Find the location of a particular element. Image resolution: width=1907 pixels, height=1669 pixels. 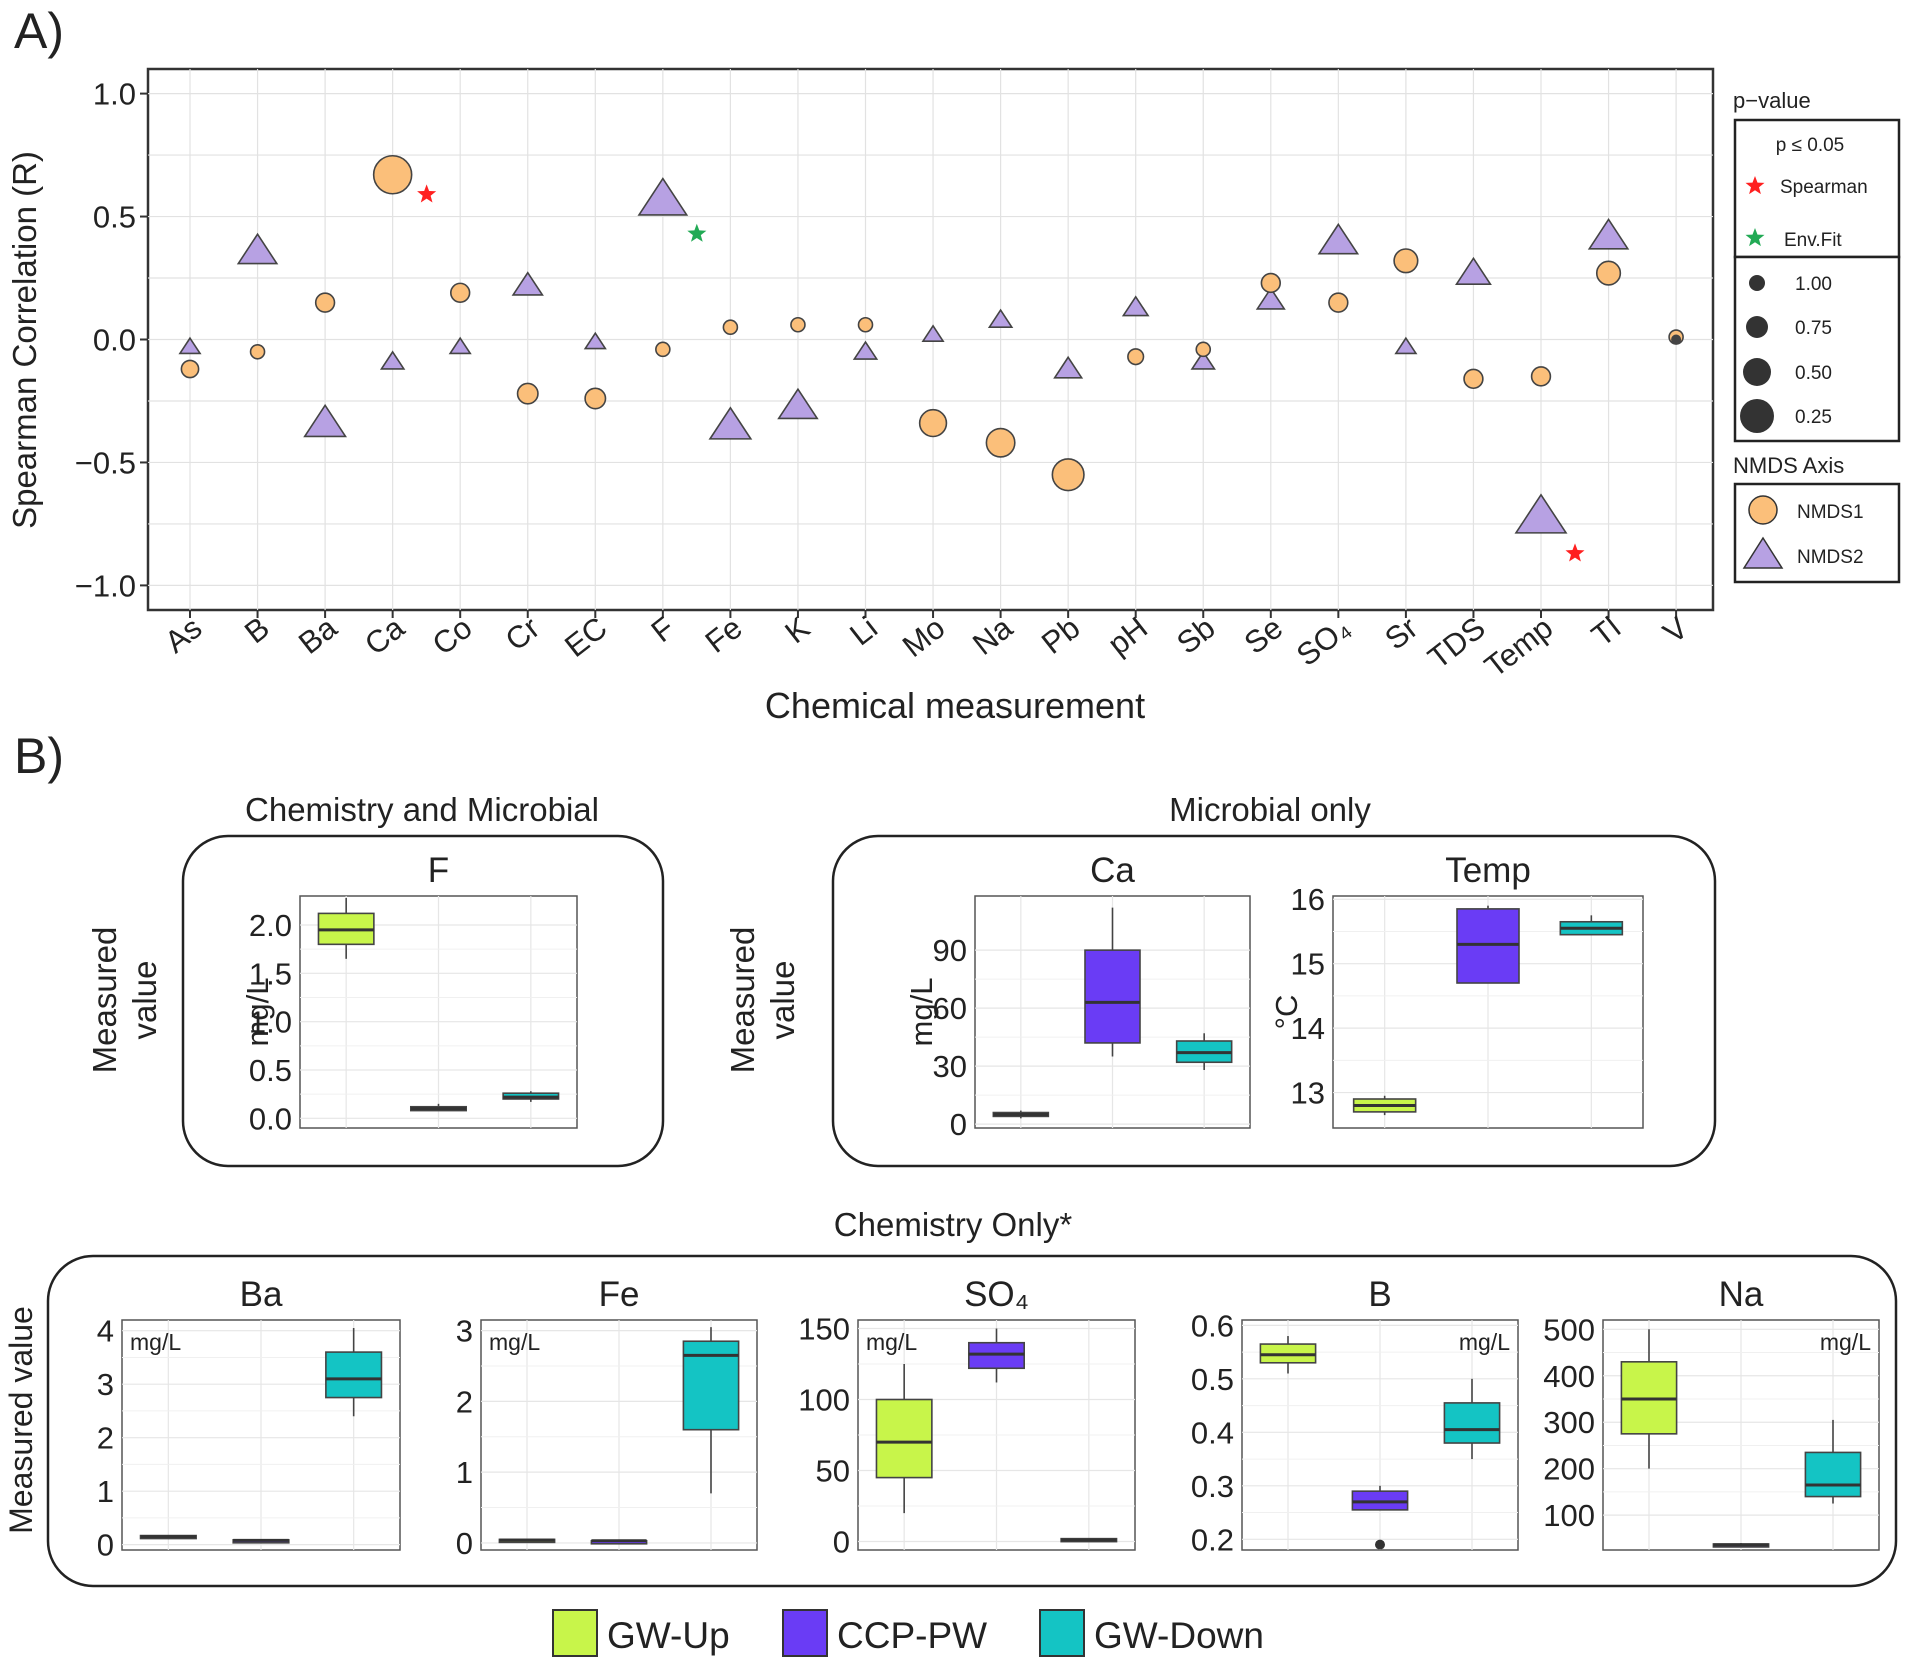

legend-label: CCP-PW is located at coordinates (912, 1635).